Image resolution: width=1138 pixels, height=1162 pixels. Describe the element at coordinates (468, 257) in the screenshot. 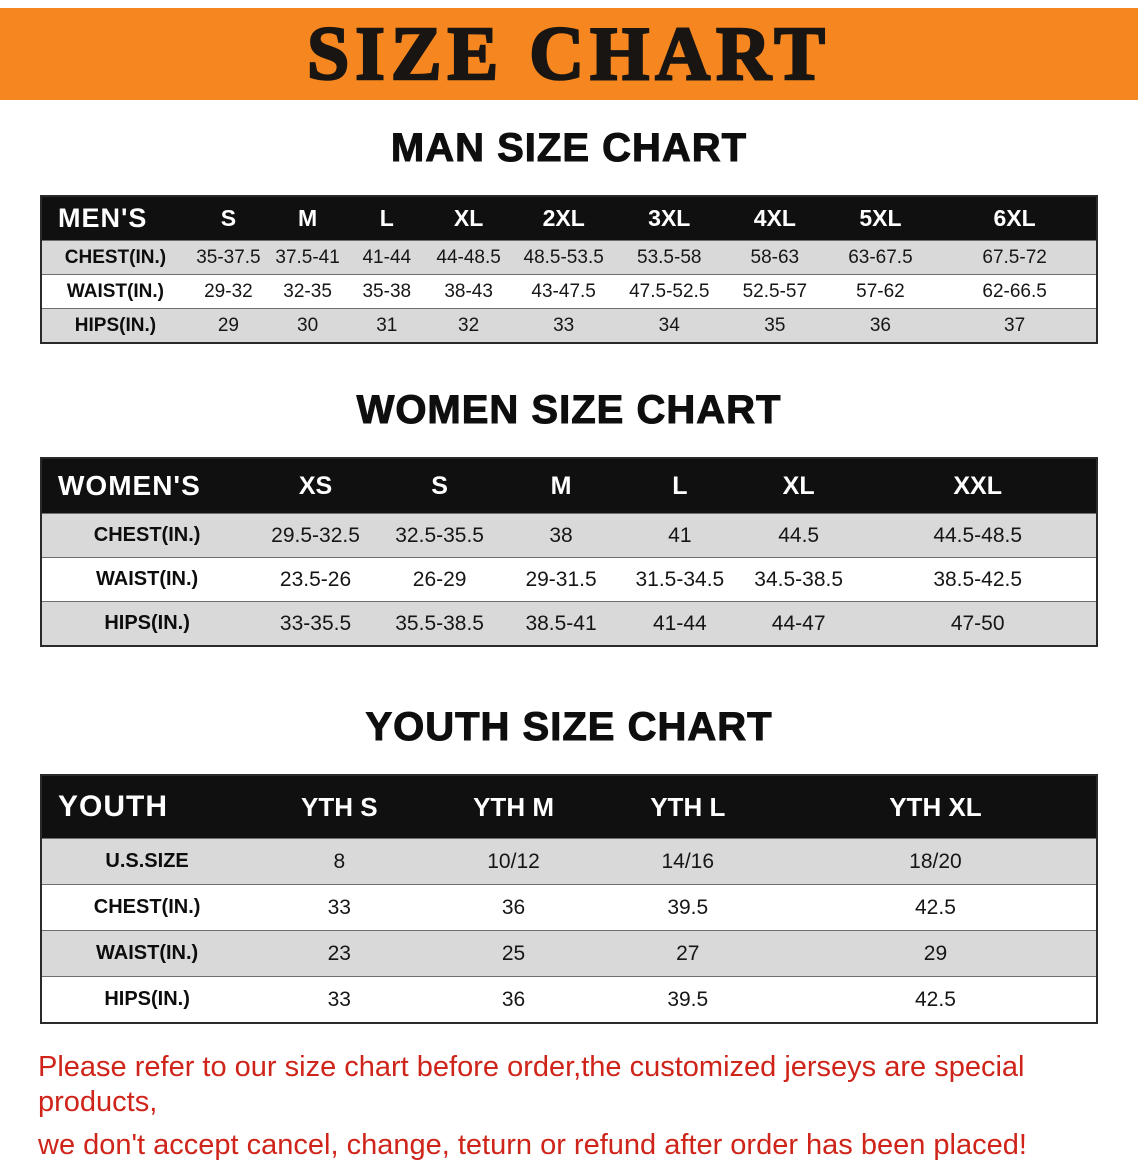

I see `value-cell: 44-48.5` at that location.